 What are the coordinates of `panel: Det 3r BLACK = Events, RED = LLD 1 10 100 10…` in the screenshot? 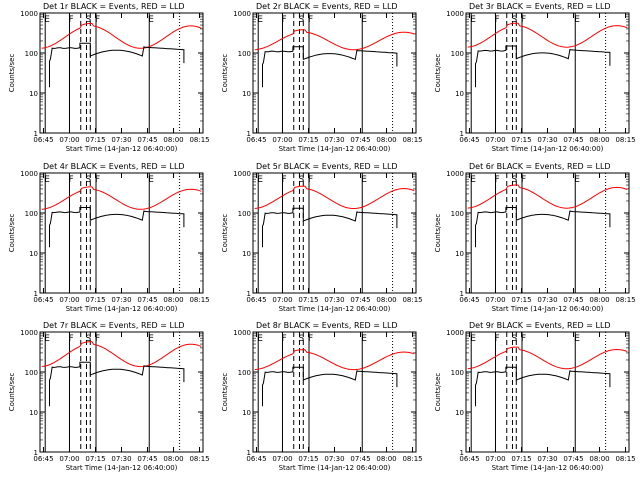 It's located at (535, 77).